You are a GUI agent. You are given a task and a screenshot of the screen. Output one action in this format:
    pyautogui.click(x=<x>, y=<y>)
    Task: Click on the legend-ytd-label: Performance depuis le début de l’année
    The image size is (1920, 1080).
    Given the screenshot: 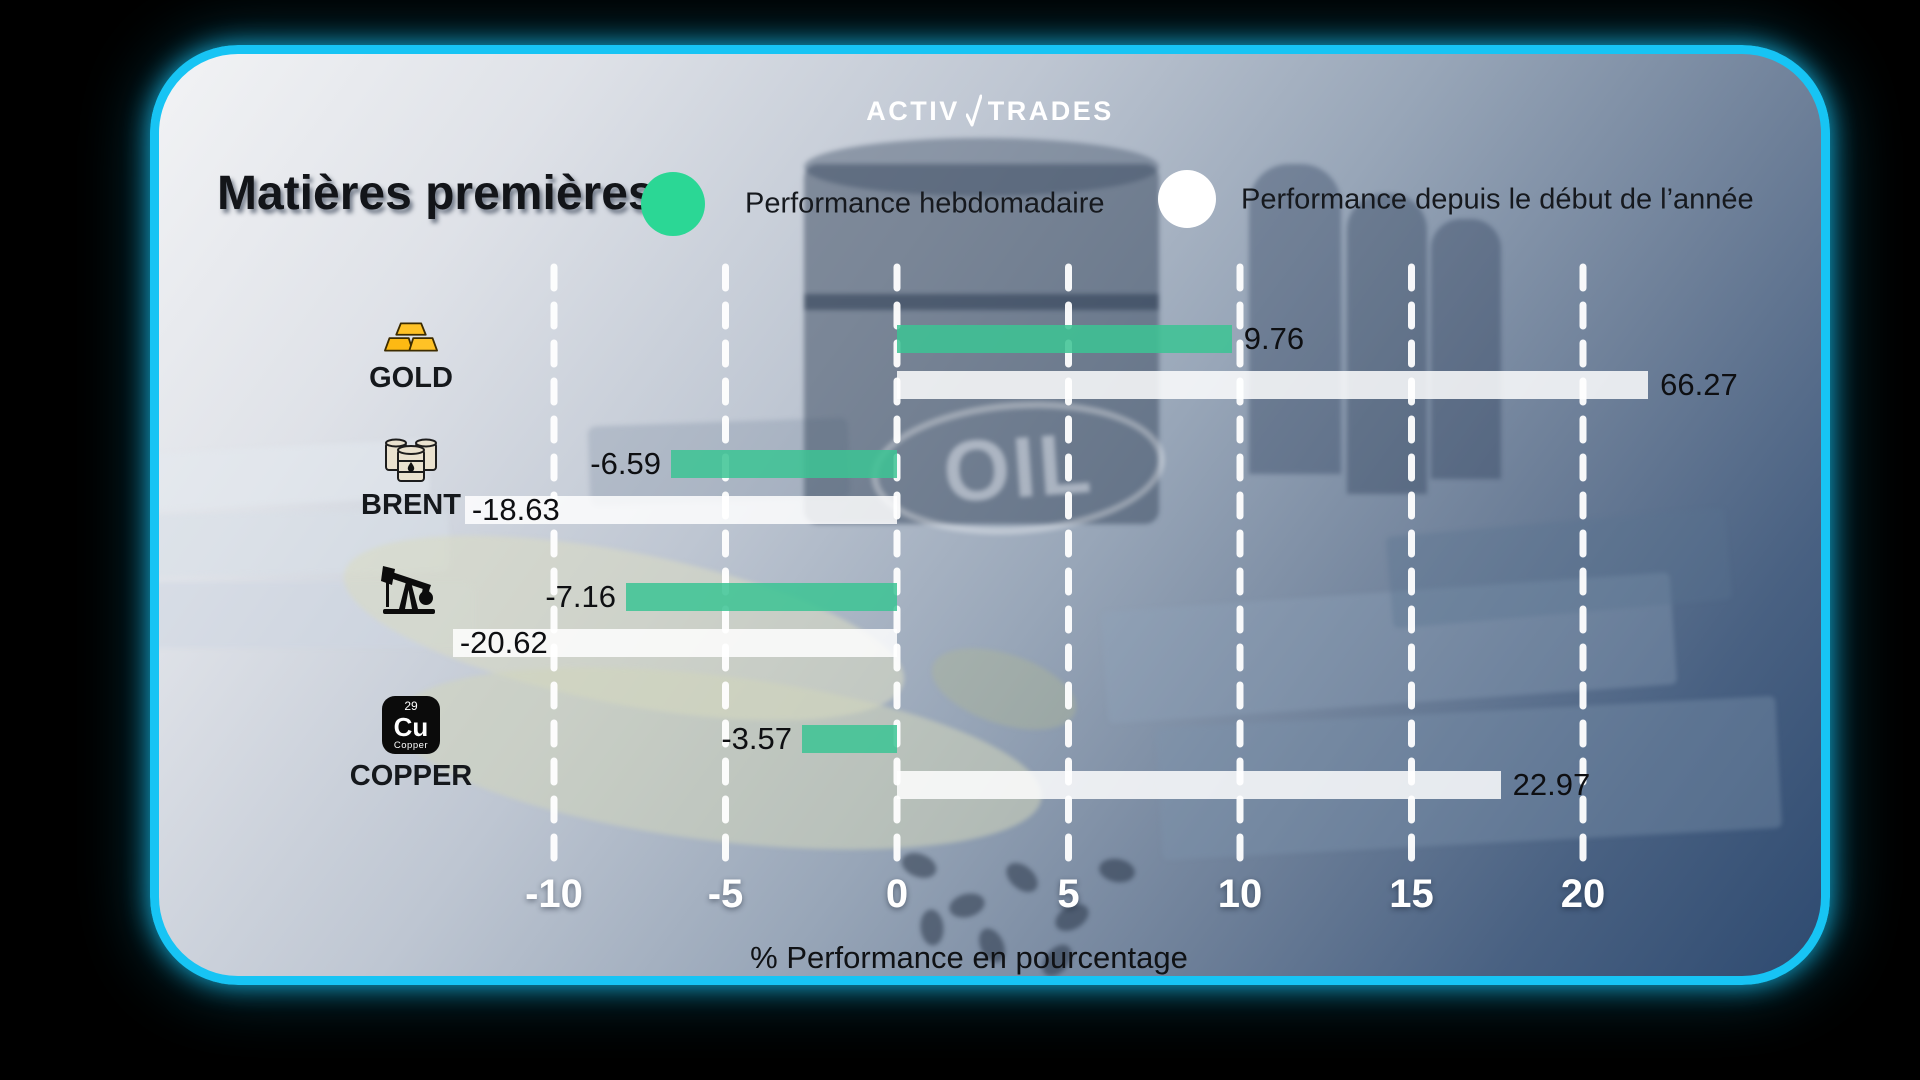 What is the action you would take?
    pyautogui.click(x=1497, y=199)
    